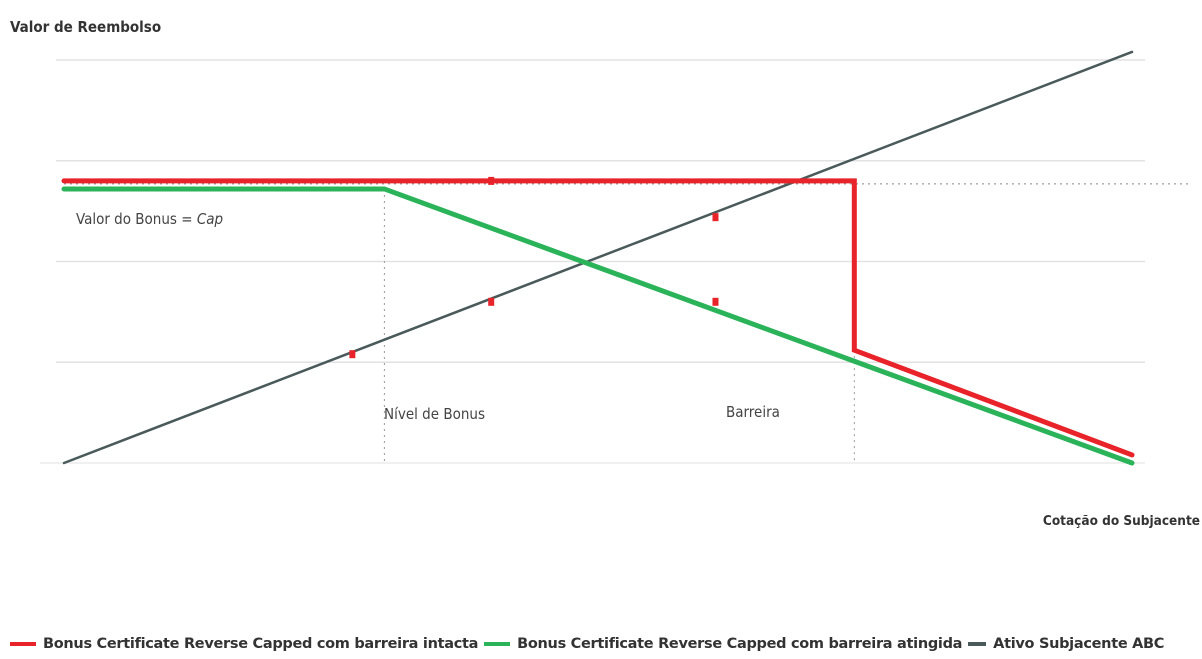 The height and width of the screenshot is (659, 1202). What do you see at coordinates (1121, 521) in the screenshot?
I see `x-axis-label: Cotação do Subjacente` at bounding box center [1121, 521].